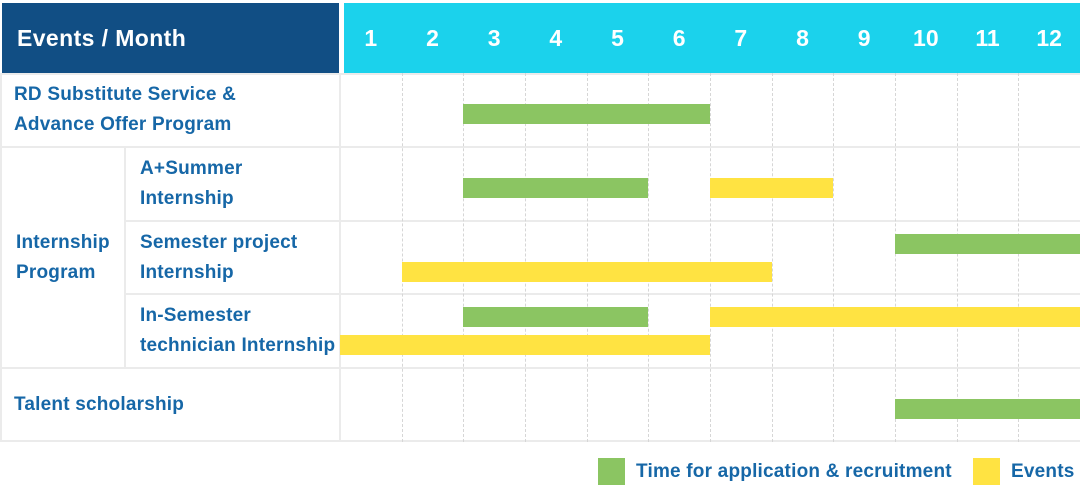 This screenshot has height=494, width=1080. Describe the element at coordinates (986, 471) in the screenshot. I see `event-yellow-swatch` at that location.